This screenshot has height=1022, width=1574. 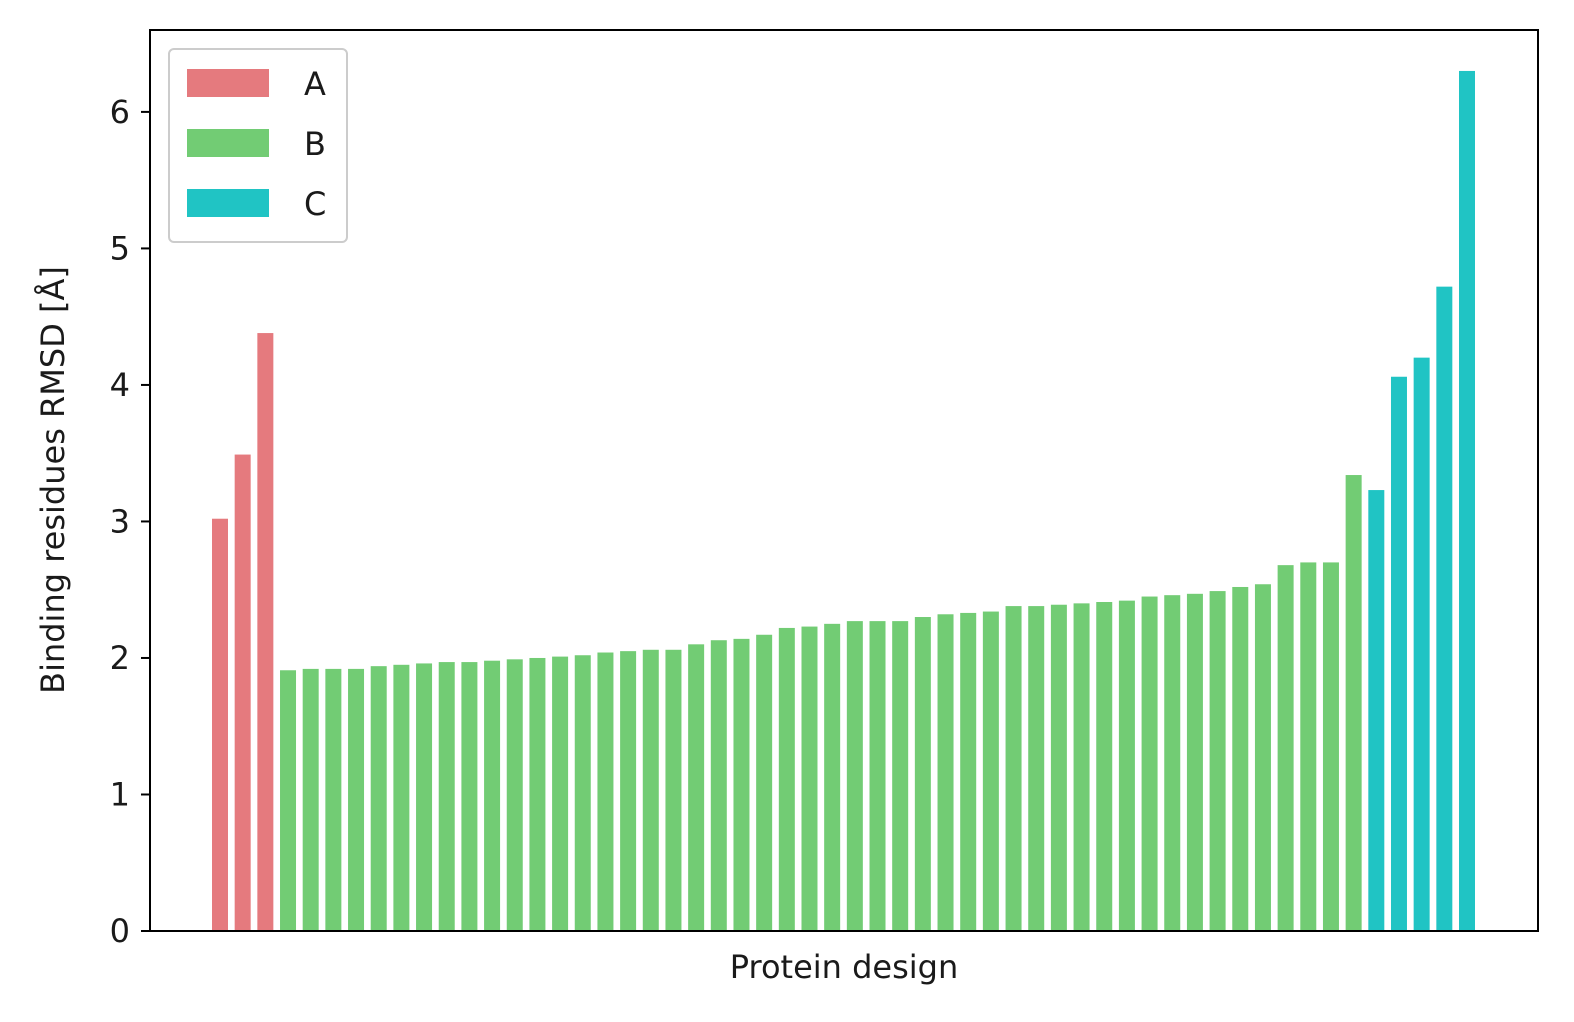 What do you see at coordinates (315, 84) in the screenshot?
I see `legend-label-A: A` at bounding box center [315, 84].